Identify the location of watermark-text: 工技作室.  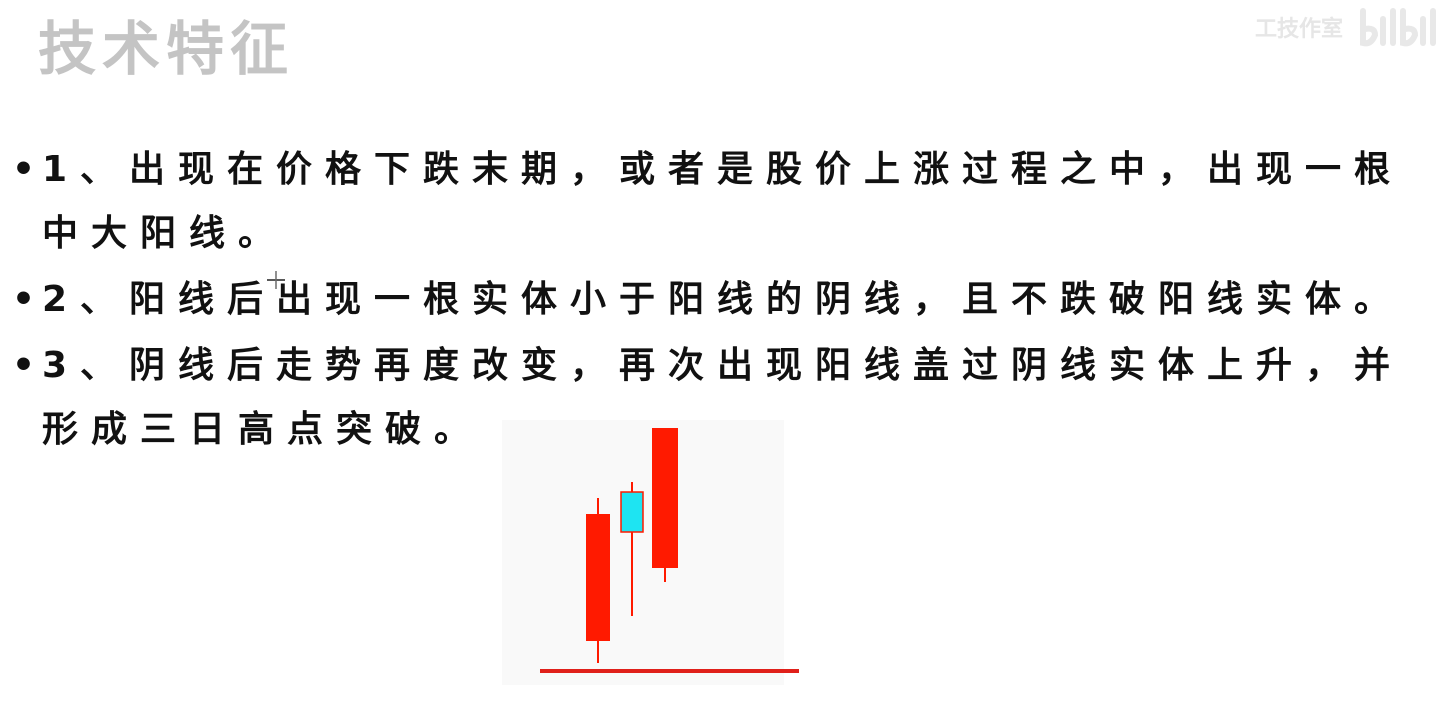
(1298, 29).